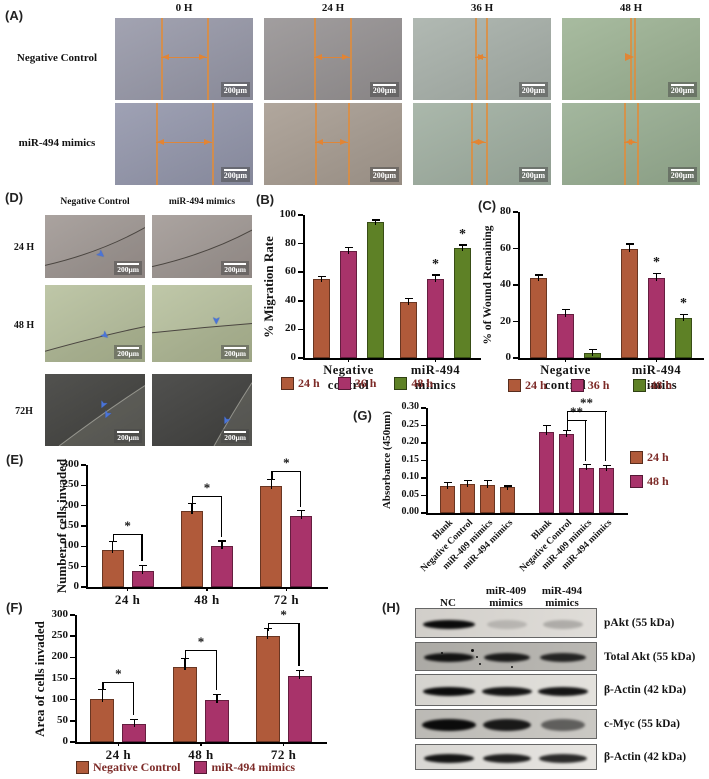 The image size is (709, 779). Describe the element at coordinates (546, 472) in the screenshot. I see `bar-blank` at that location.